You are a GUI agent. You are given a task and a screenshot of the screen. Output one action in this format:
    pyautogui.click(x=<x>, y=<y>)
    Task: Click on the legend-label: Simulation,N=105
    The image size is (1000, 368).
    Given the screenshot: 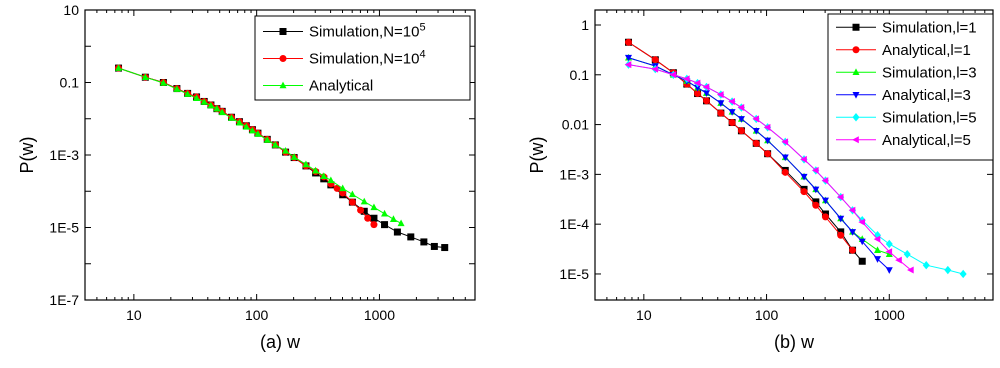 What is the action you would take?
    pyautogui.click(x=367, y=31)
    